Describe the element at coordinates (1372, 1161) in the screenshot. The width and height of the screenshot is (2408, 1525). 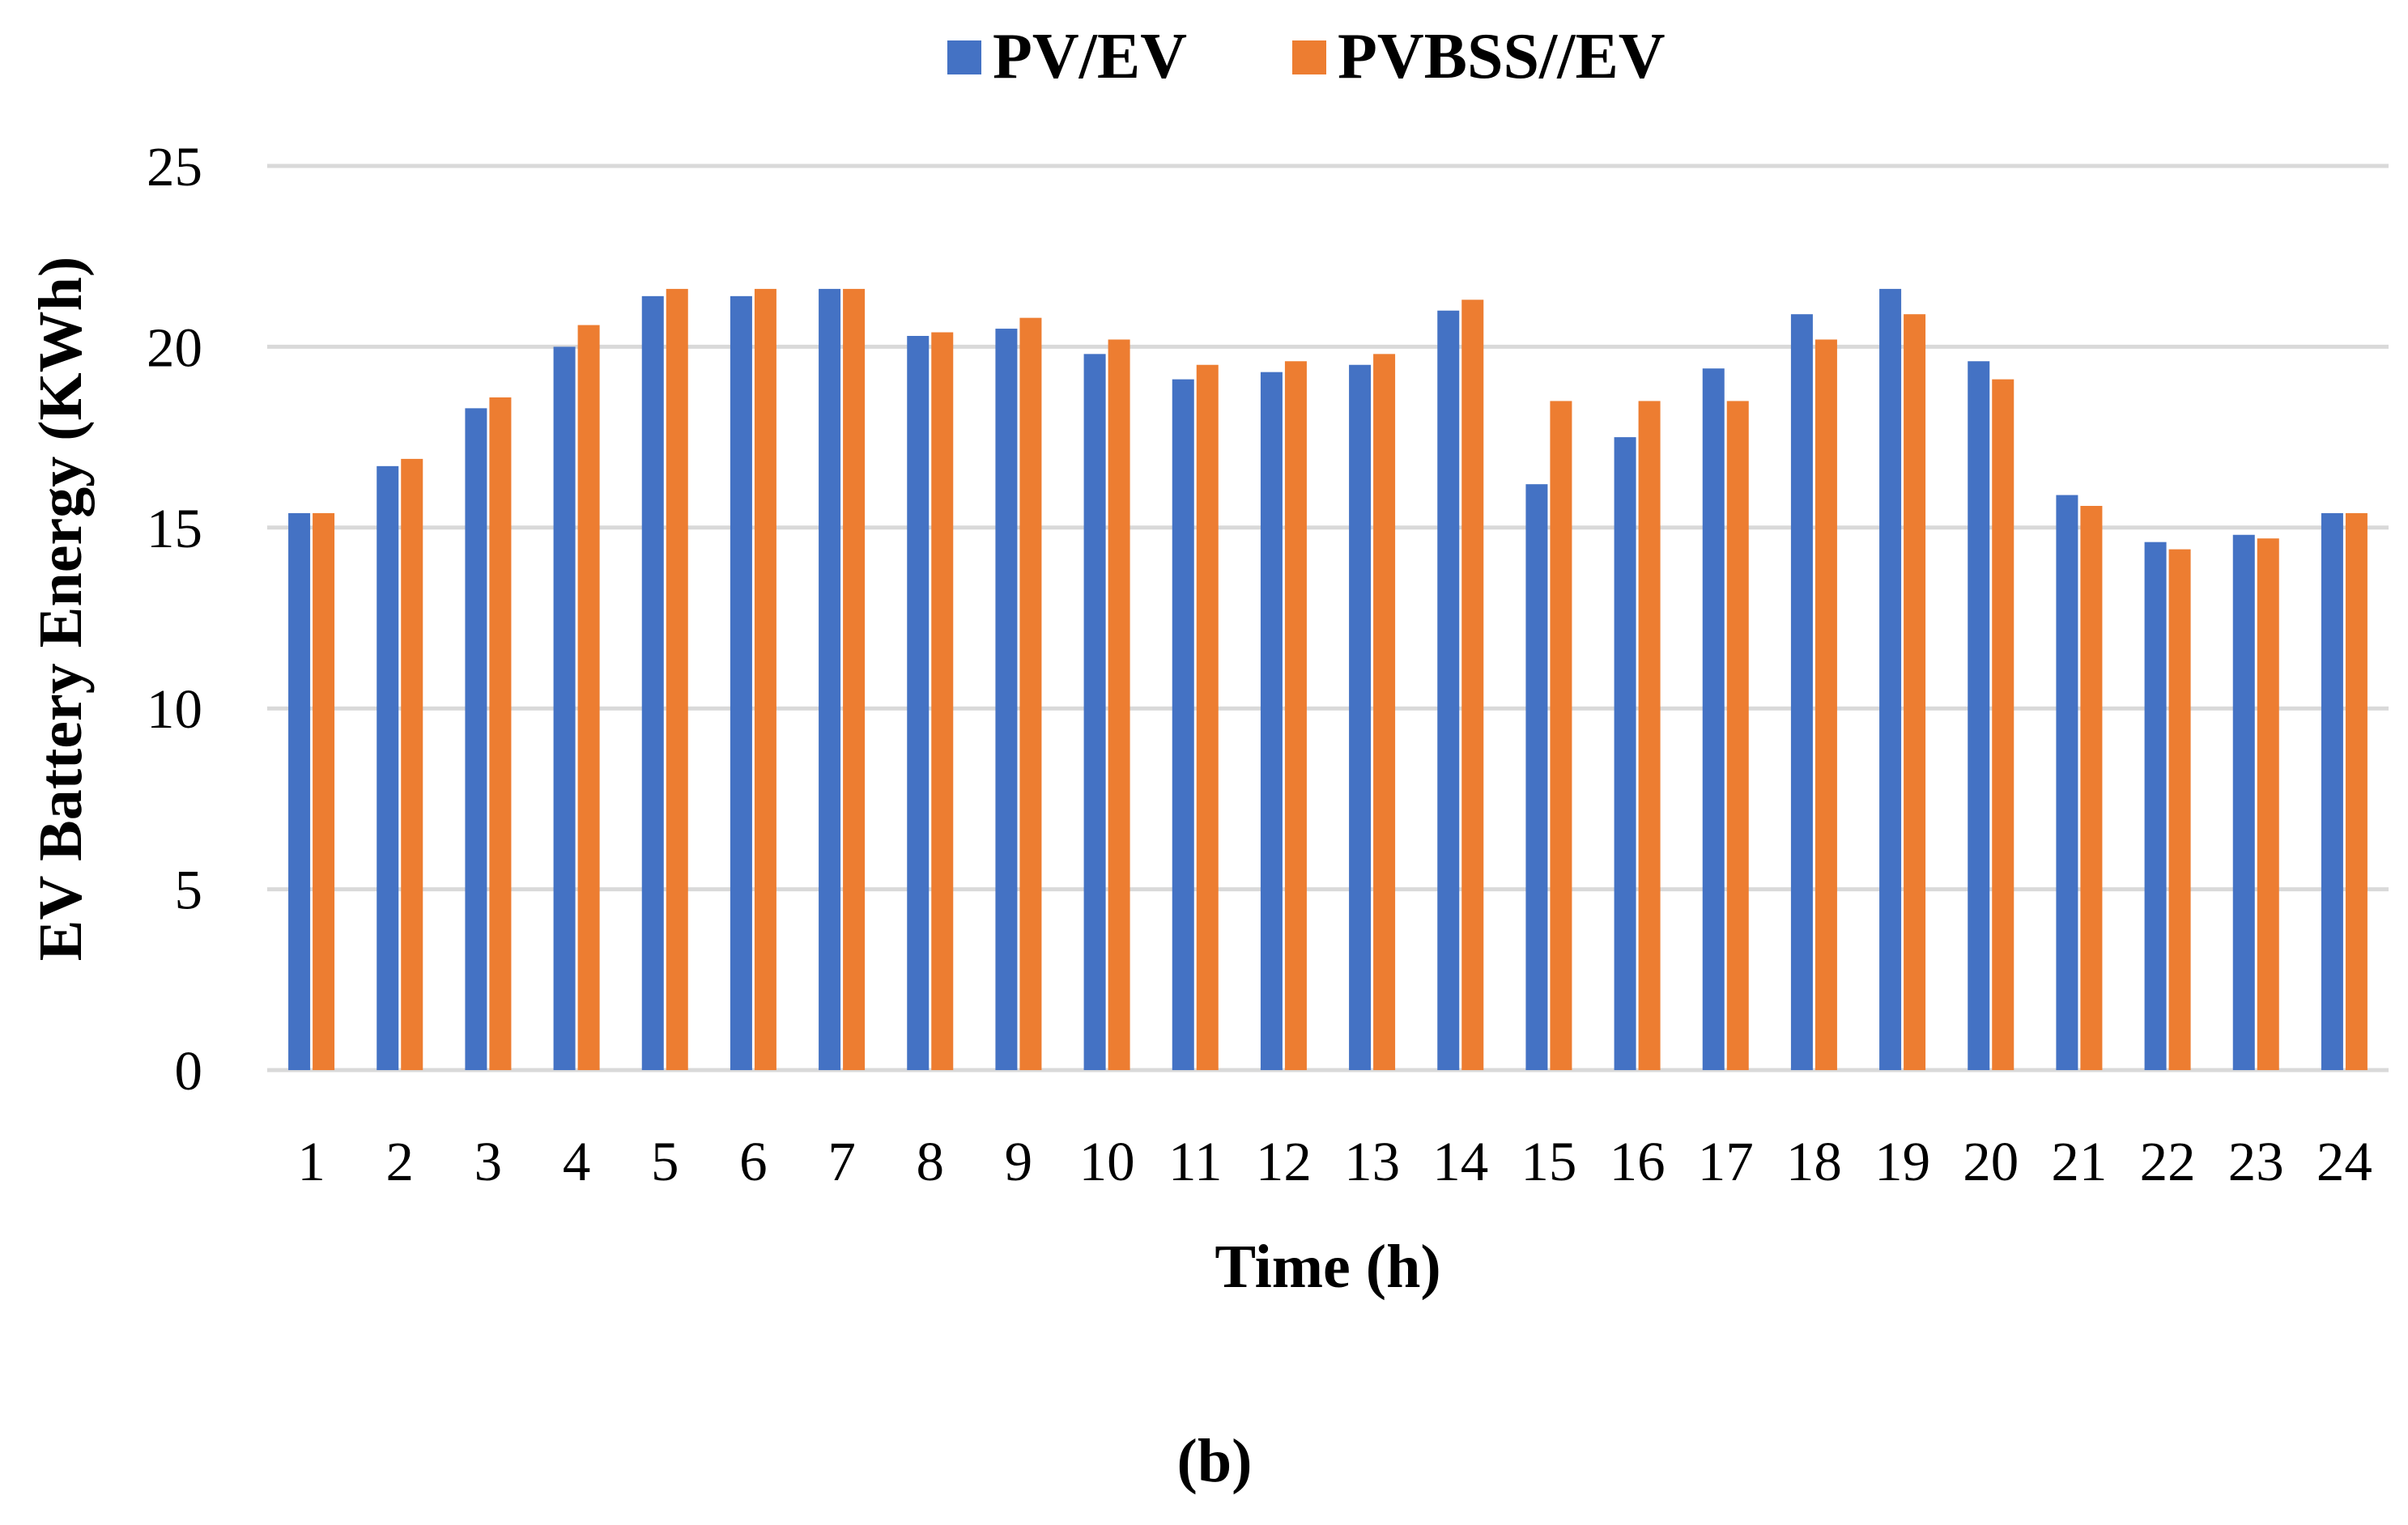
I see `x-tick-label: 13` at that location.